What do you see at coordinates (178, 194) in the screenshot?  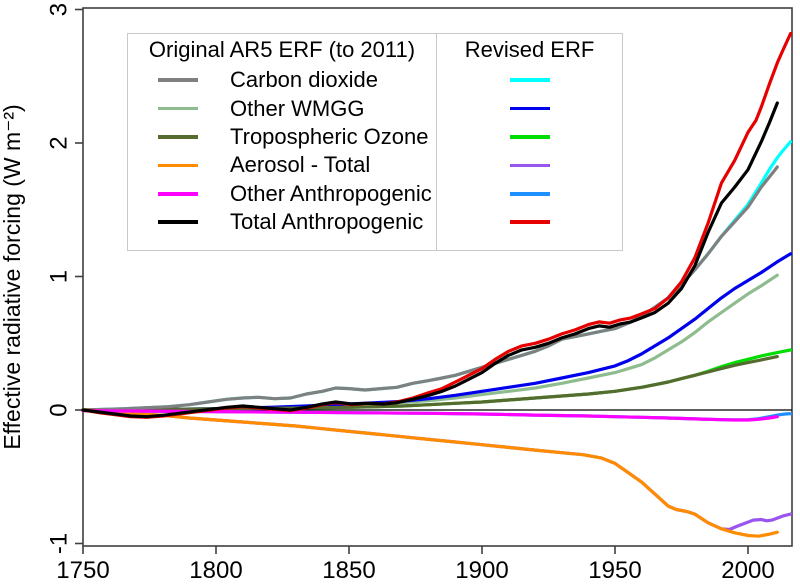 I see `line-swatch-magenta` at bounding box center [178, 194].